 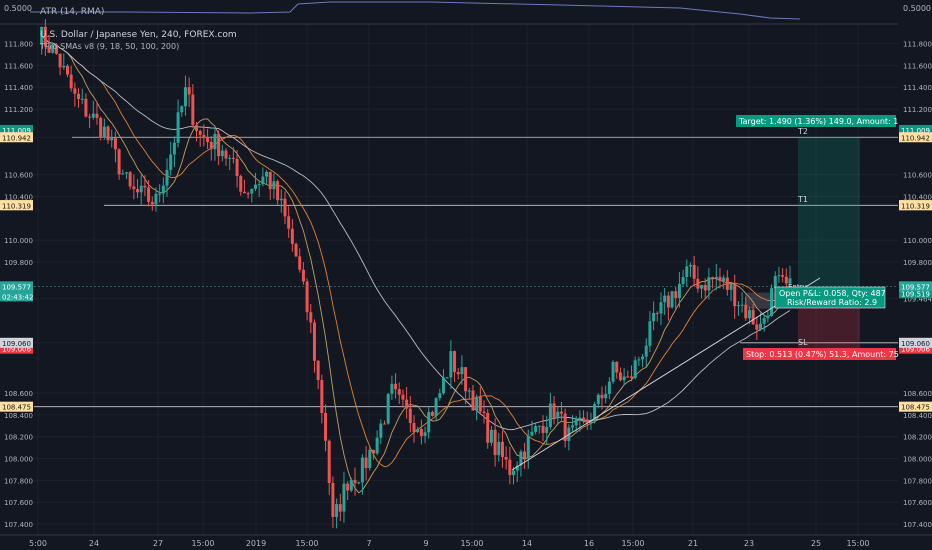 What do you see at coordinates (803, 342) in the screenshot?
I see `sl-label: SL` at bounding box center [803, 342].